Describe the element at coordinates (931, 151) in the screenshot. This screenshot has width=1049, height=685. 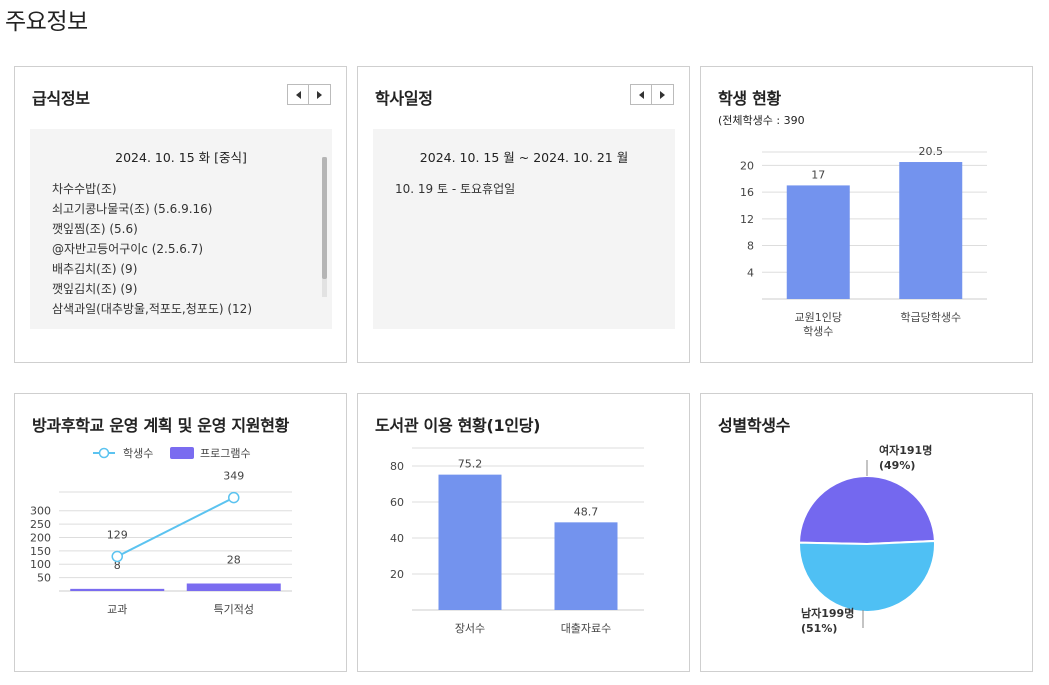
I see `data-label: 20.5` at that location.